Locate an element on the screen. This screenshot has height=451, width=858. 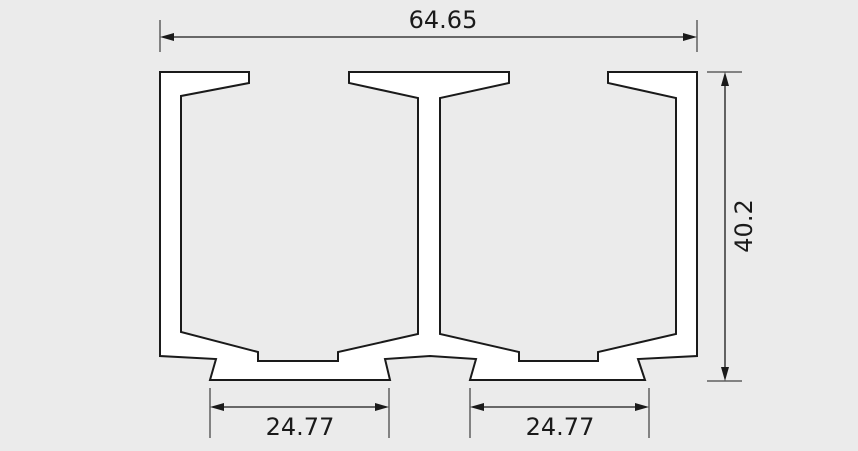
dimension-label-left-opening: 24.77 is located at coordinates (300, 427).